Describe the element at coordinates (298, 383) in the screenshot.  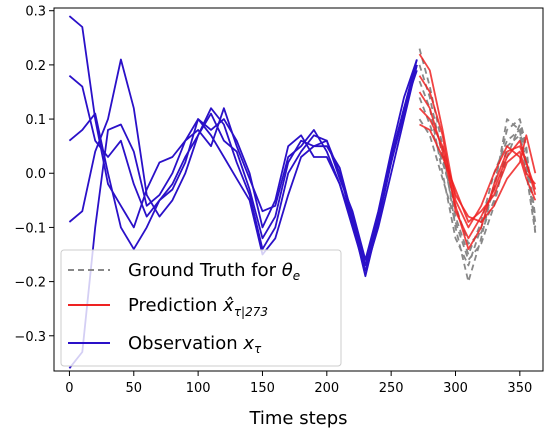
I see `x-axis-ticks: 0 50 100 150 200 250 300 350` at that location.